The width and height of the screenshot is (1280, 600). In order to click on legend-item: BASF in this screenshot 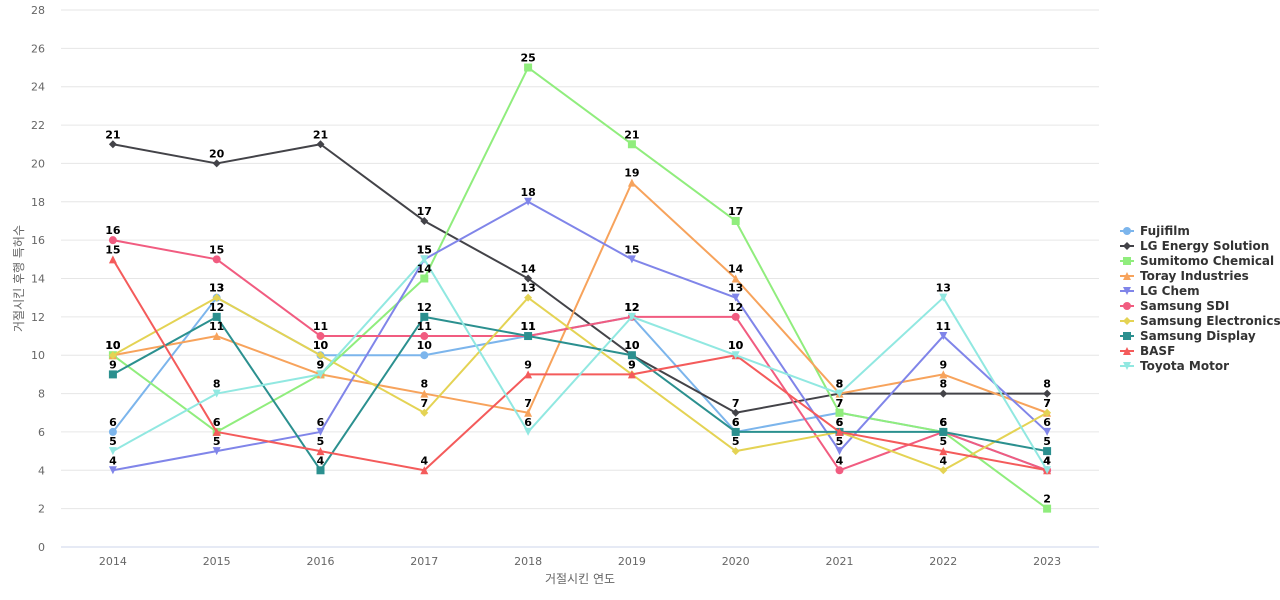, I will do `click(1147, 351)`.